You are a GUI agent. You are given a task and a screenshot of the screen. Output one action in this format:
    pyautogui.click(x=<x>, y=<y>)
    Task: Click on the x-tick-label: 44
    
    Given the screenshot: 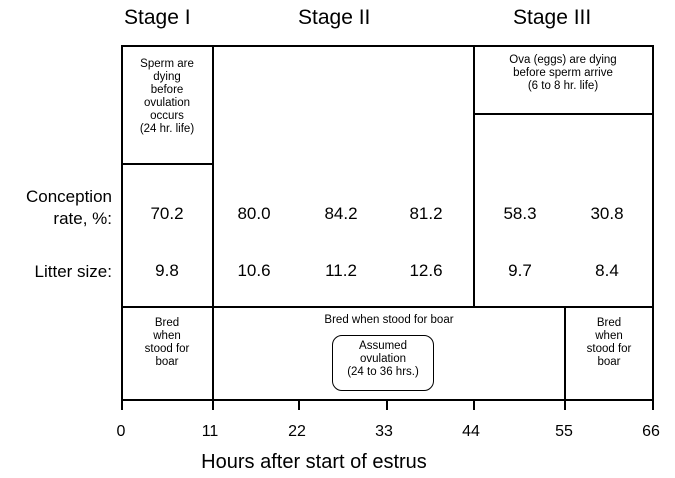 What is the action you would take?
    pyautogui.click(x=471, y=431)
    